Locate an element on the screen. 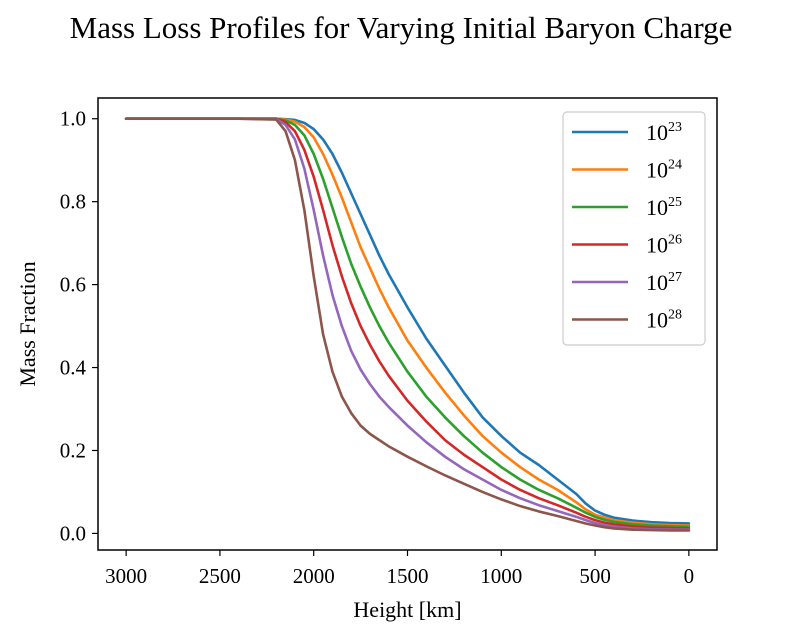 This screenshot has height=642, width=802. y-axis-ticks: 0.0 0.2 0.4 0.6 0.8 1.0 is located at coordinates (79, 326).